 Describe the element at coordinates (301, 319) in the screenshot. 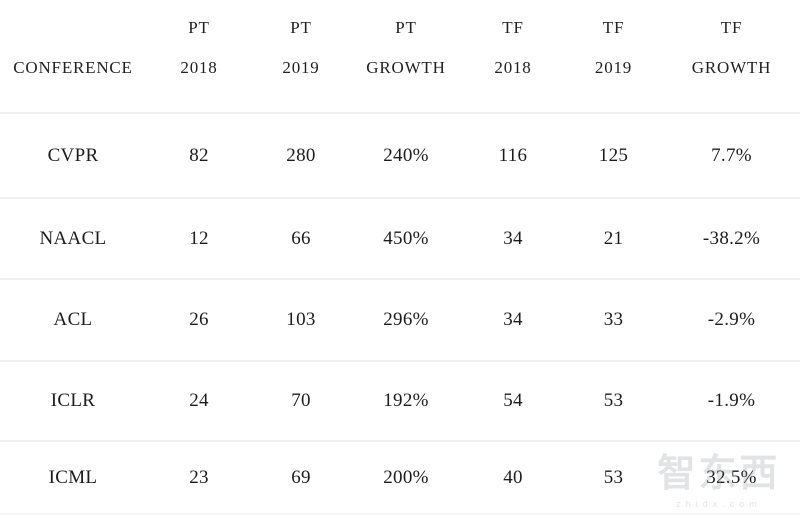

I see `table-cell: 103` at that location.